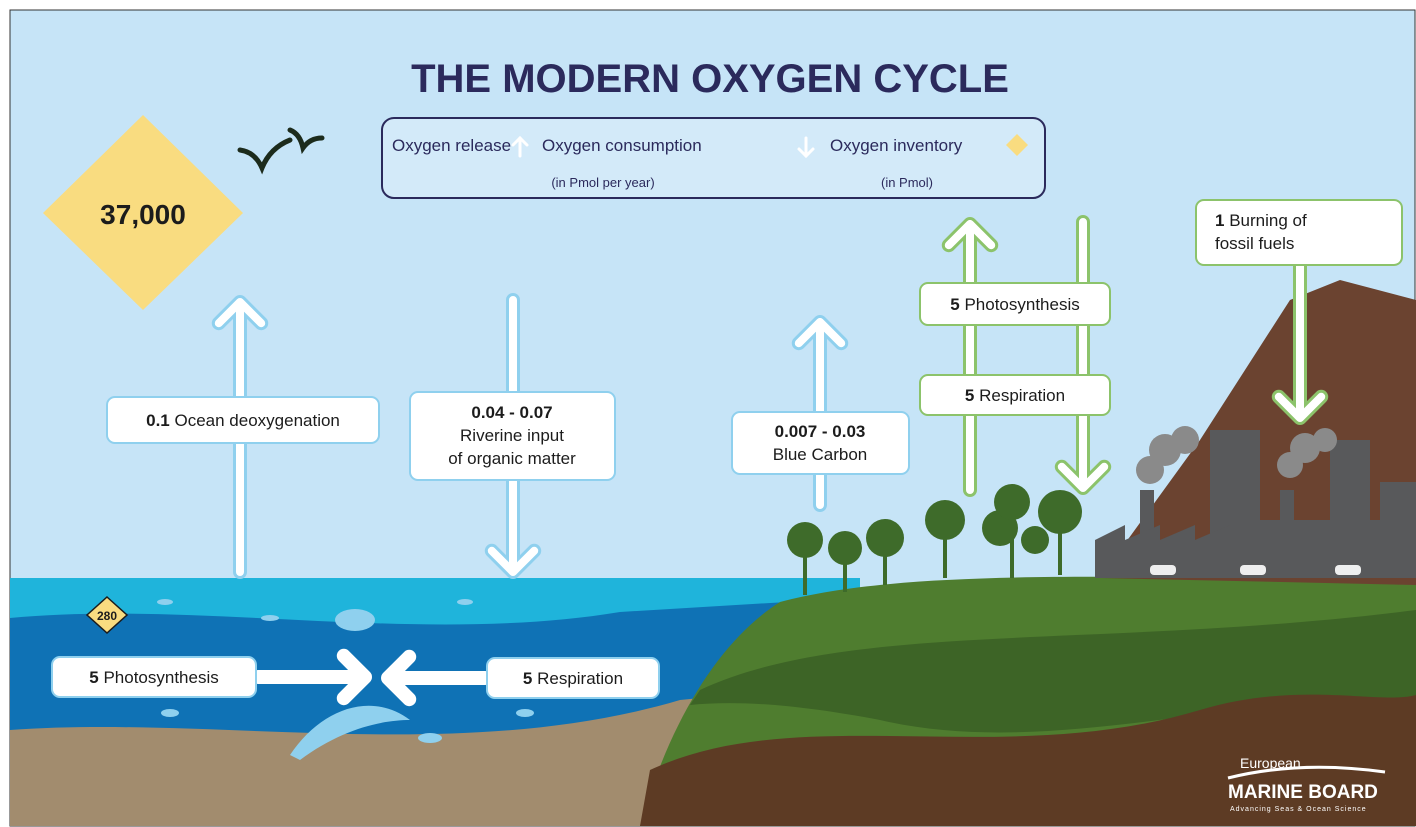 Image resolution: width=1416 pixels, height=827 pixels. Describe the element at coordinates (1236, 455) in the screenshot. I see `smoke` at that location.